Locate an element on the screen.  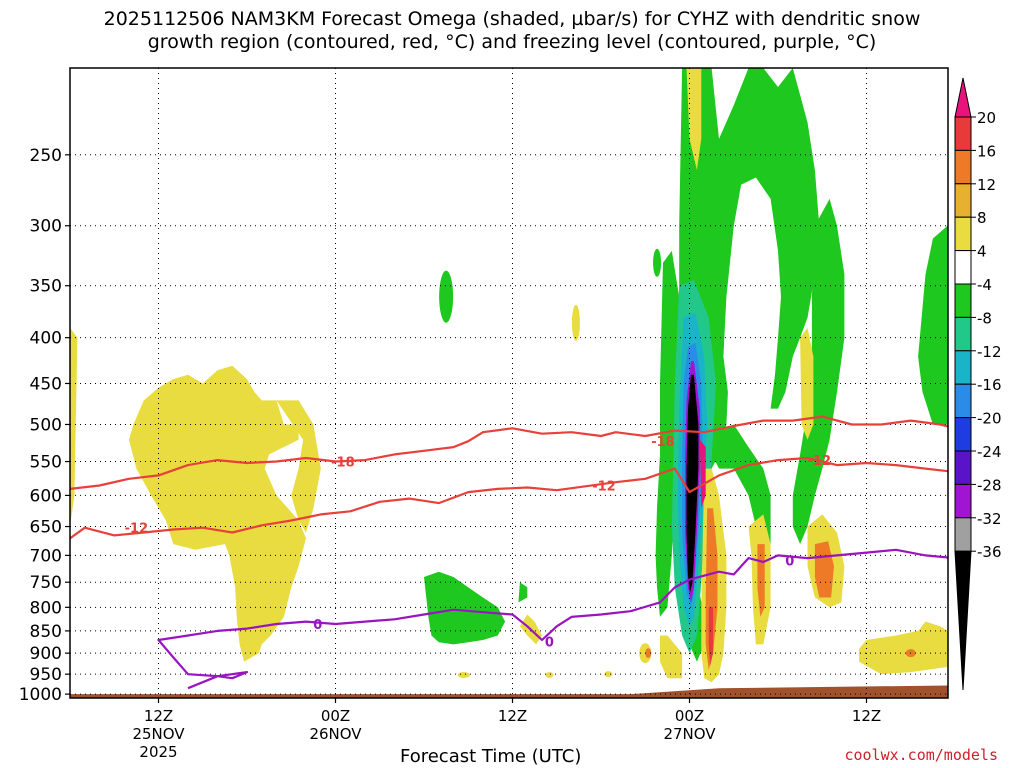
omega-region-green-small is located at coordinates (523, 592).